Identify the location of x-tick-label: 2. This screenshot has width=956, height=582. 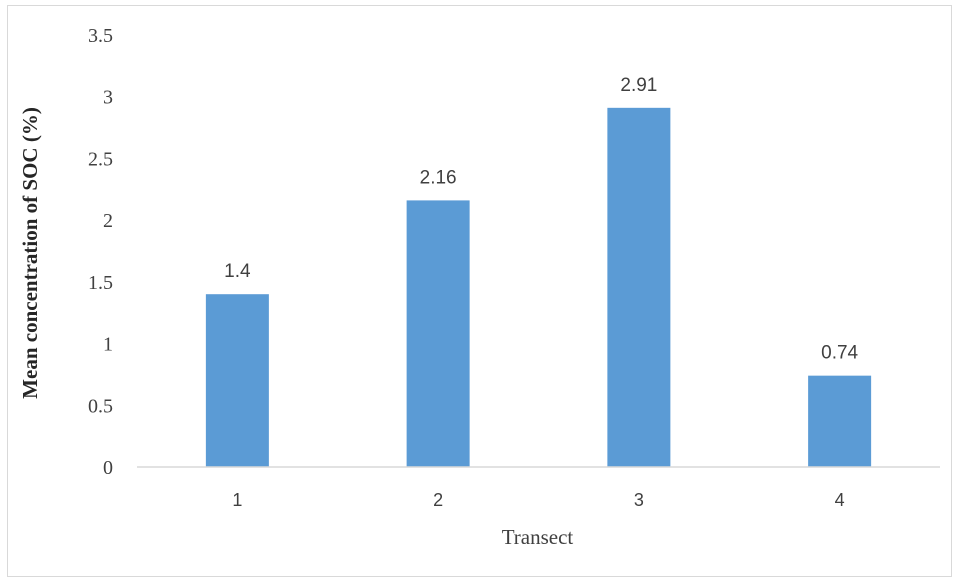
(438, 500).